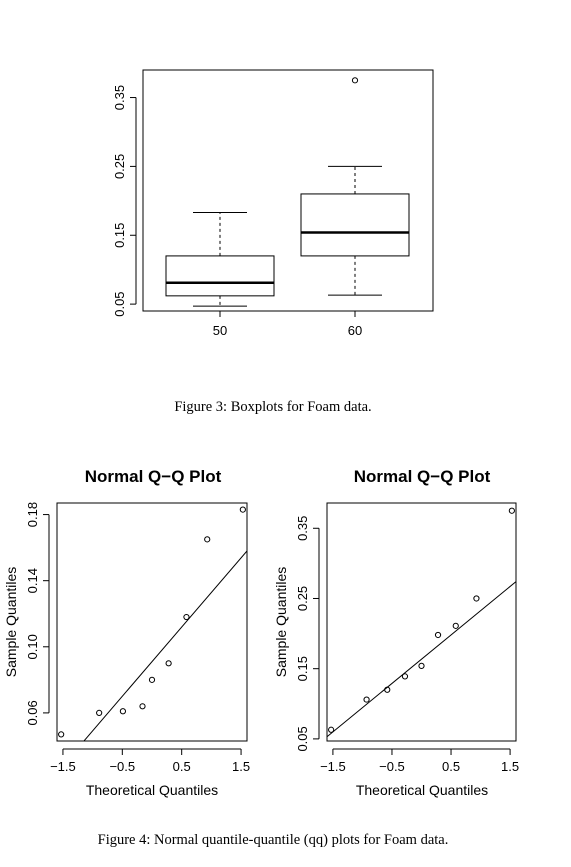 The height and width of the screenshot is (867, 571). I want to click on qq-left-x-label: Theoretical Quantiles, so click(152, 790).